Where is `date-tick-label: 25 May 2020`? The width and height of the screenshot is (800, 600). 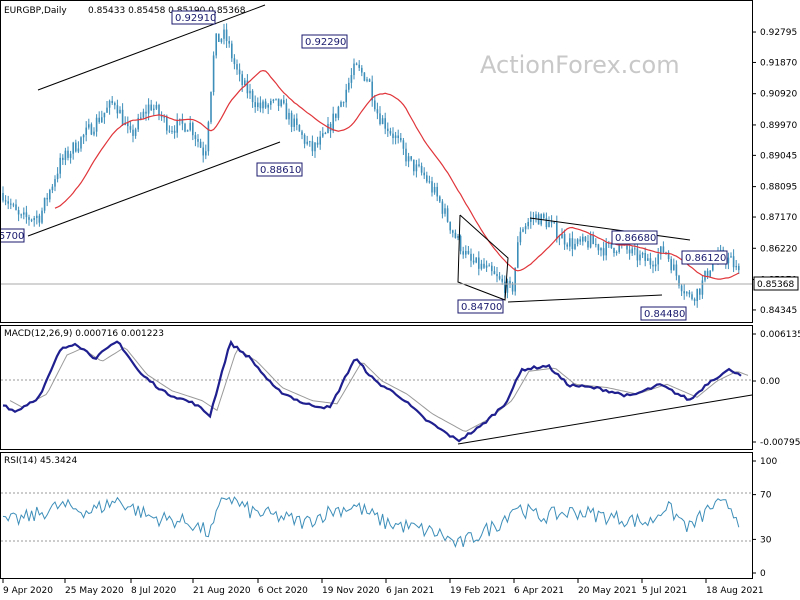
date-tick-label: 25 May 2020 is located at coordinates (94, 591).